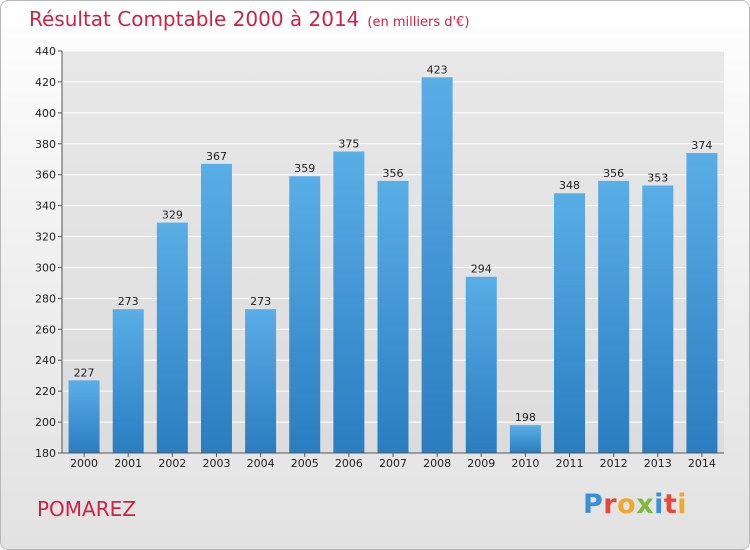  I want to click on x-tick-label: 2012, so click(614, 463).